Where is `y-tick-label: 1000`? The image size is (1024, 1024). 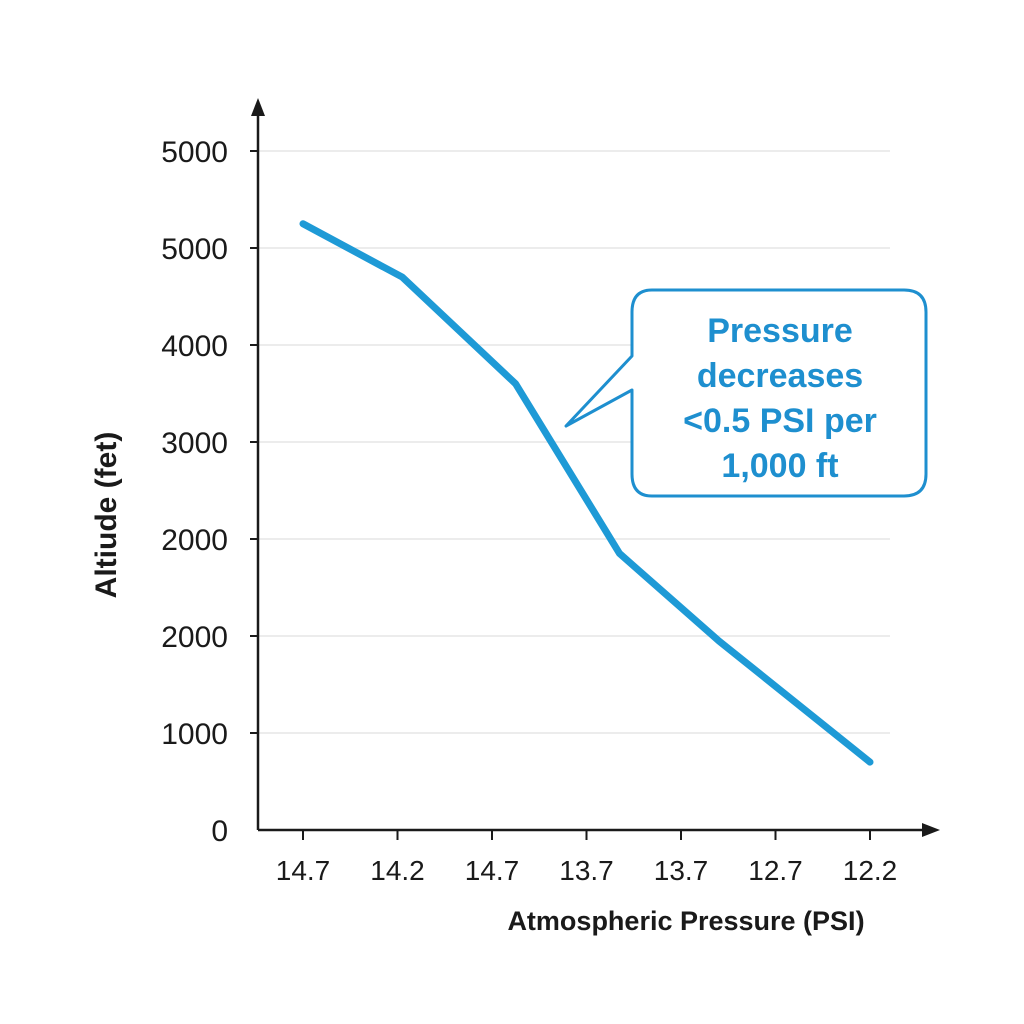
y-tick-label: 1000 is located at coordinates (194, 734).